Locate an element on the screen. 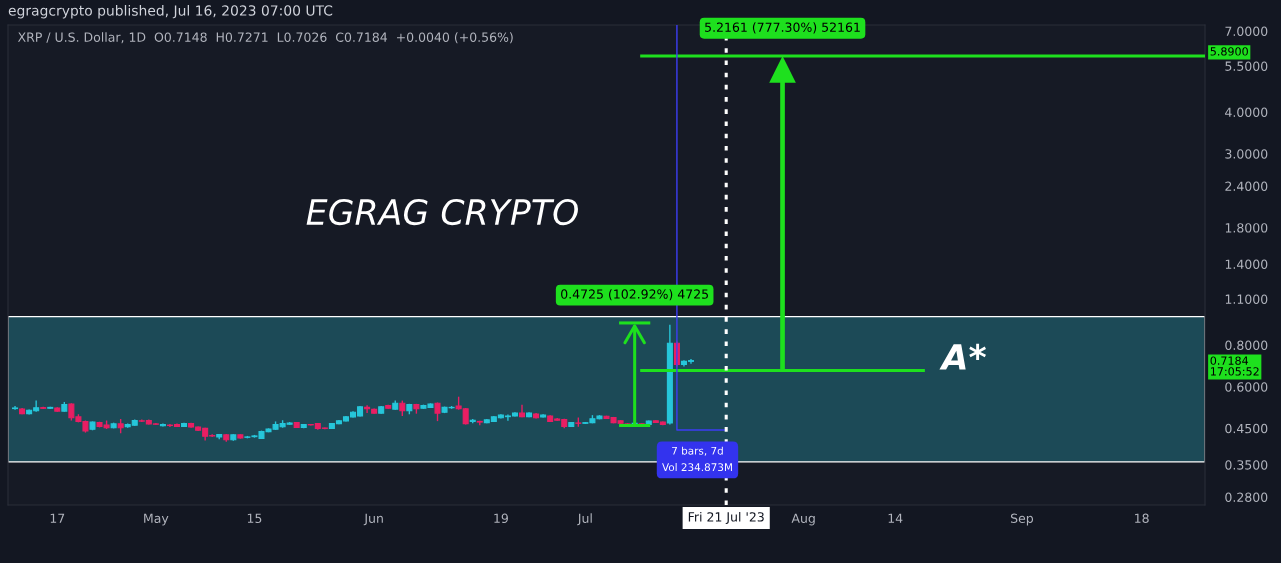  x-tick-label: 18 is located at coordinates (1142, 518).